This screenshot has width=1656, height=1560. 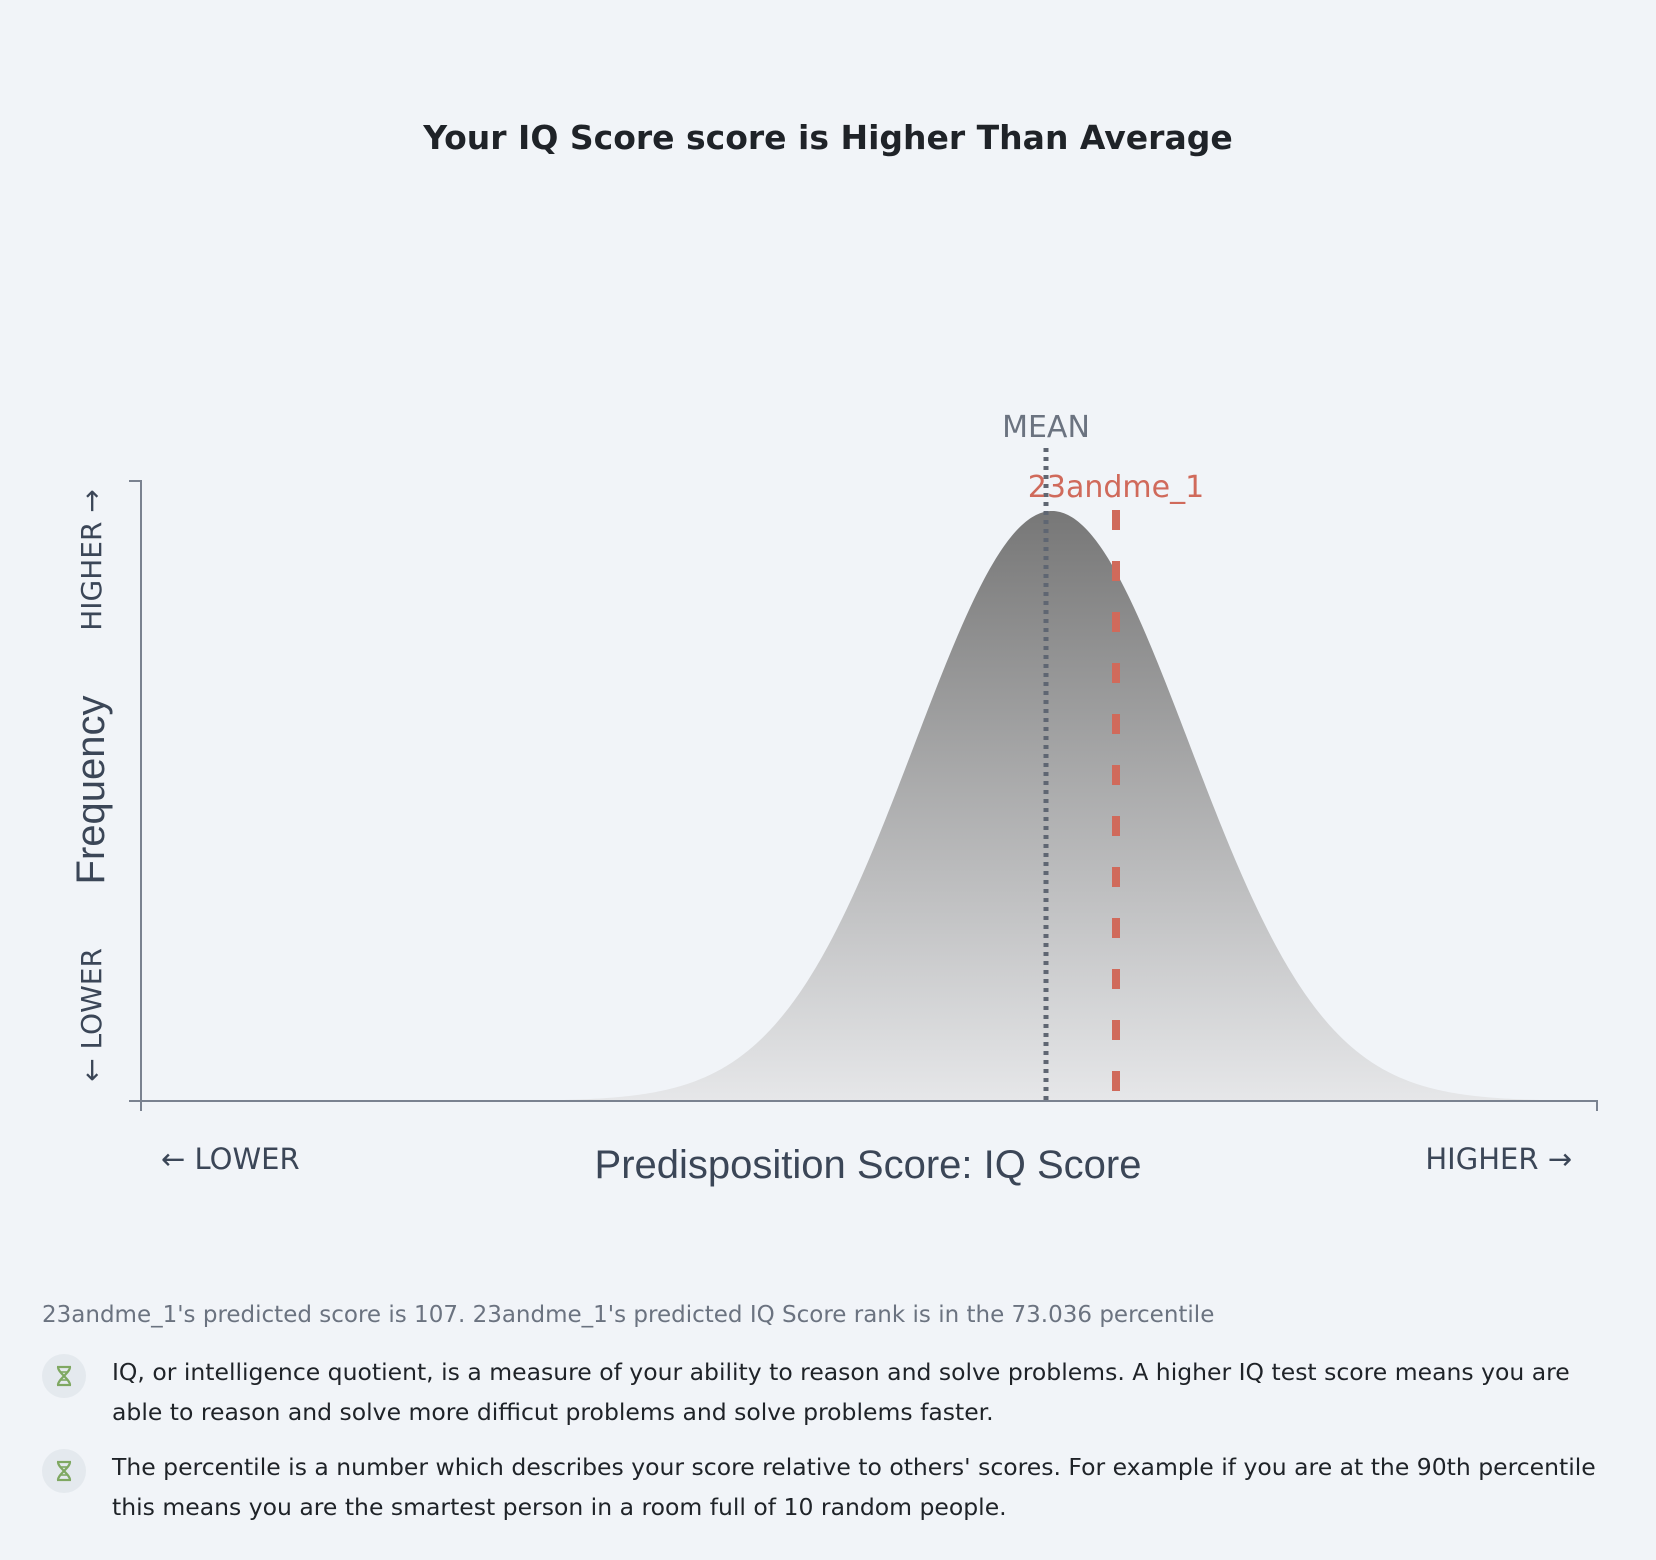 I want to click on y-axis-low-label: ← LOWER, so click(x=91, y=1015).